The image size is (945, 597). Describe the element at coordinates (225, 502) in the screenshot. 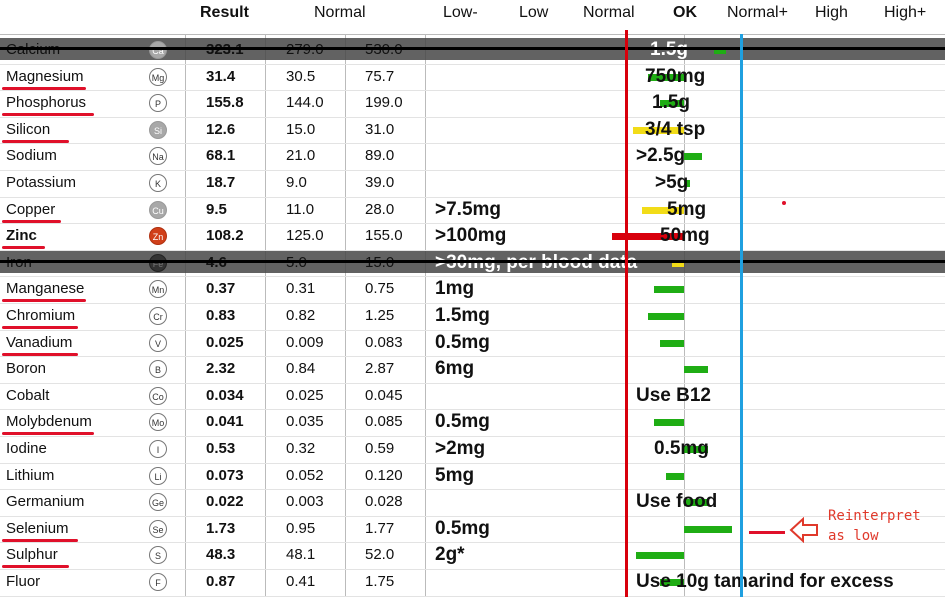

I see `result-value: 0.022` at that location.